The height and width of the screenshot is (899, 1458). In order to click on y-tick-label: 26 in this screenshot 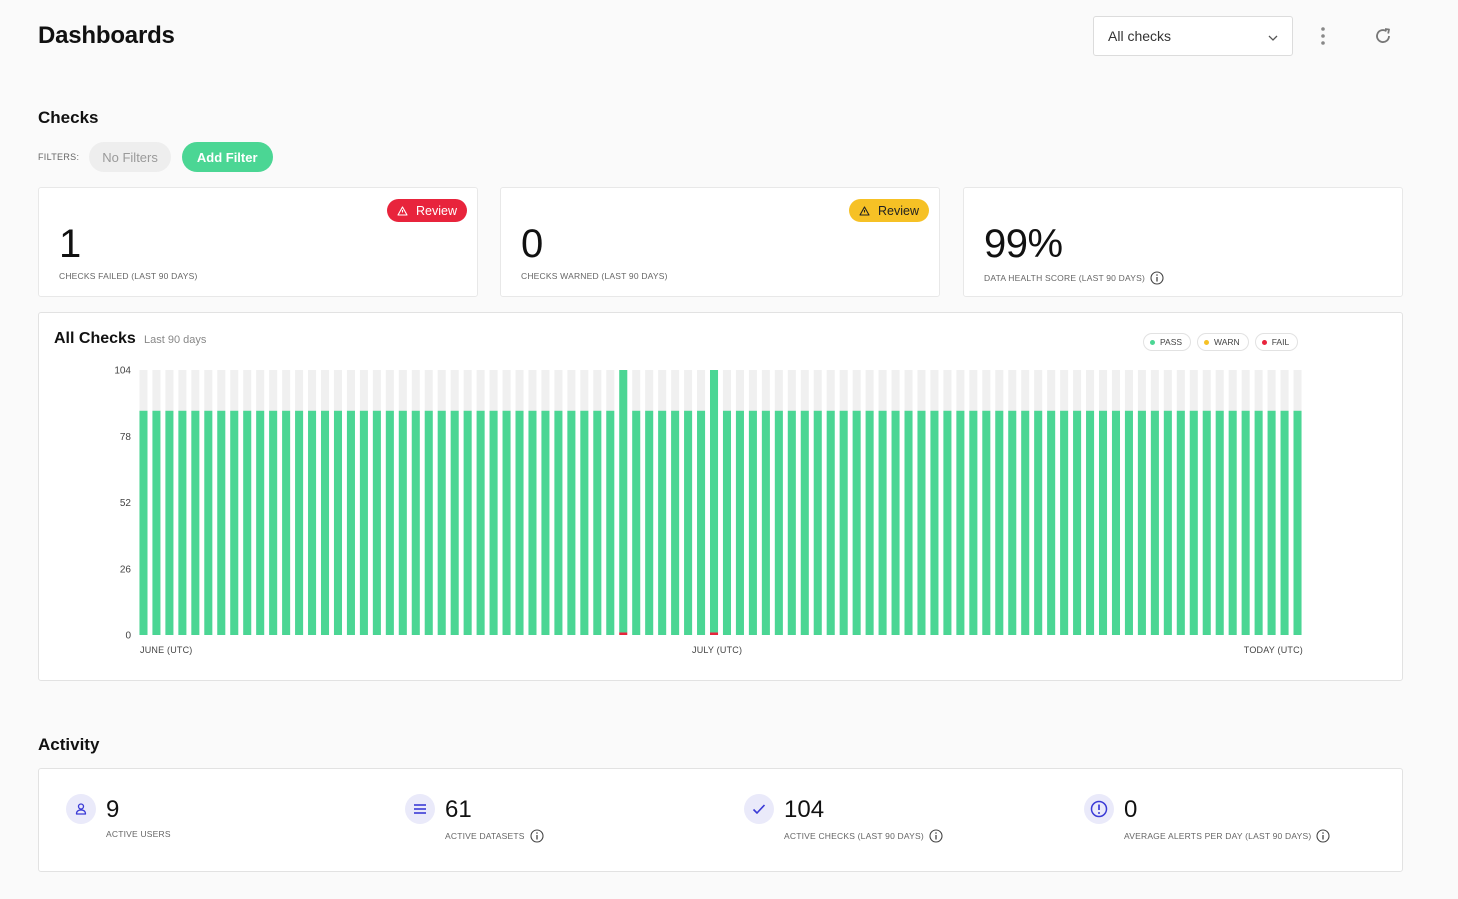, I will do `click(126, 569)`.